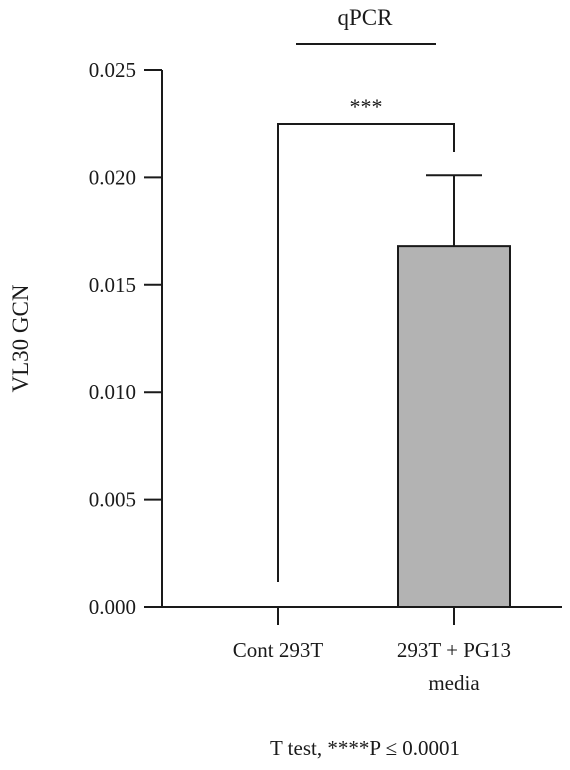 This screenshot has width=570, height=770. I want to click on y-tick-label: 0.025, so click(112, 70).